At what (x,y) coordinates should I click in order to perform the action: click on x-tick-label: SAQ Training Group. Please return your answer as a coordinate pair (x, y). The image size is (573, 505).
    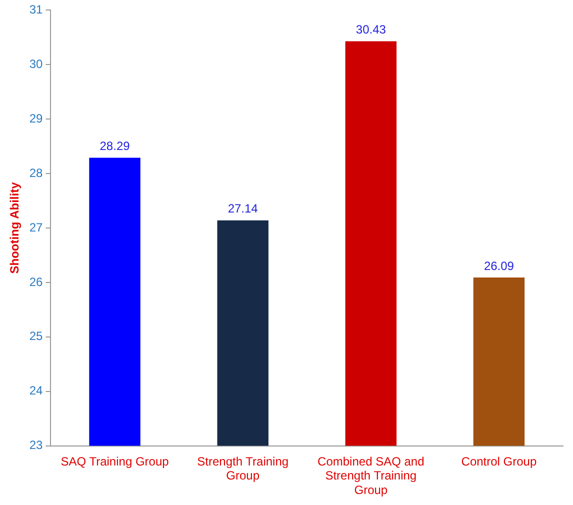
    Looking at the image, I should click on (115, 461).